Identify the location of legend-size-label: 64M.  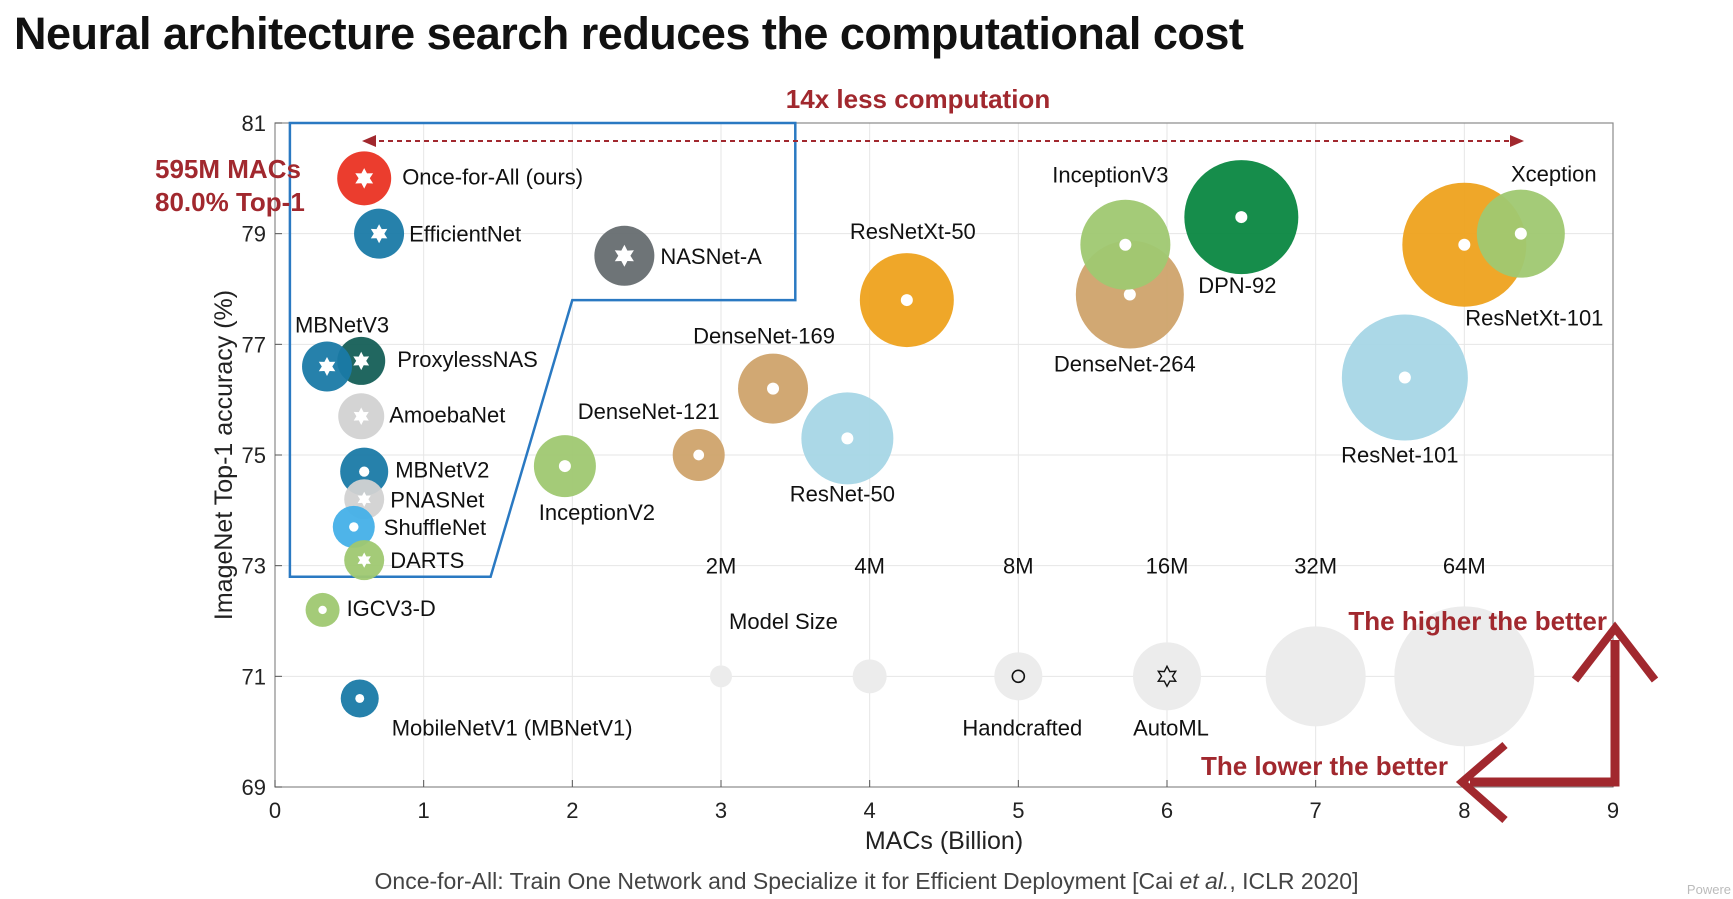
(1464, 566).